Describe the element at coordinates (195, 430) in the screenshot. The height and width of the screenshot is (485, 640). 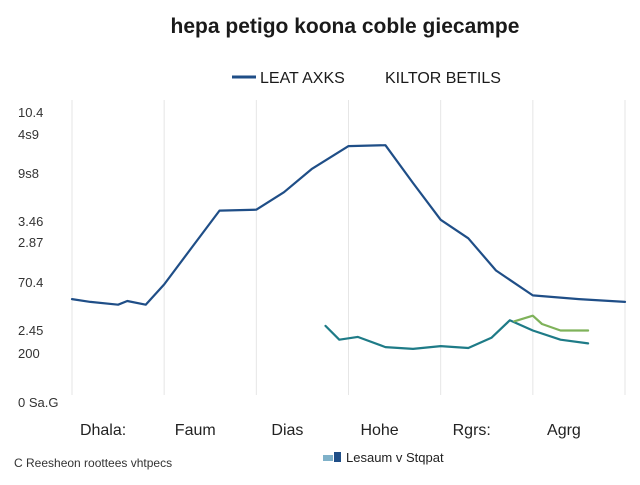
I see `x-tick-label: Faum` at that location.